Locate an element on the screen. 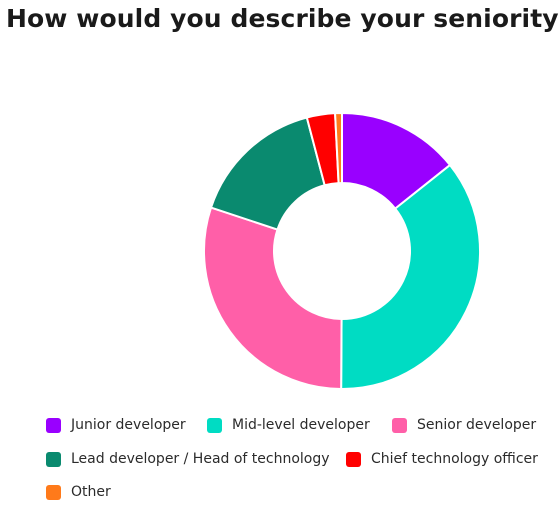  legend-label-cto: Chief technology officer is located at coordinates (454, 459).